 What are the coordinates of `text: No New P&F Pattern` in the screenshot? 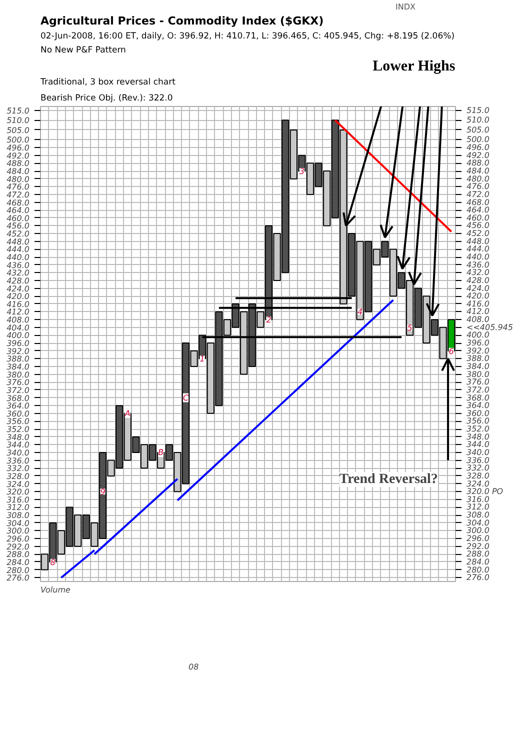 It's located at (83, 51).